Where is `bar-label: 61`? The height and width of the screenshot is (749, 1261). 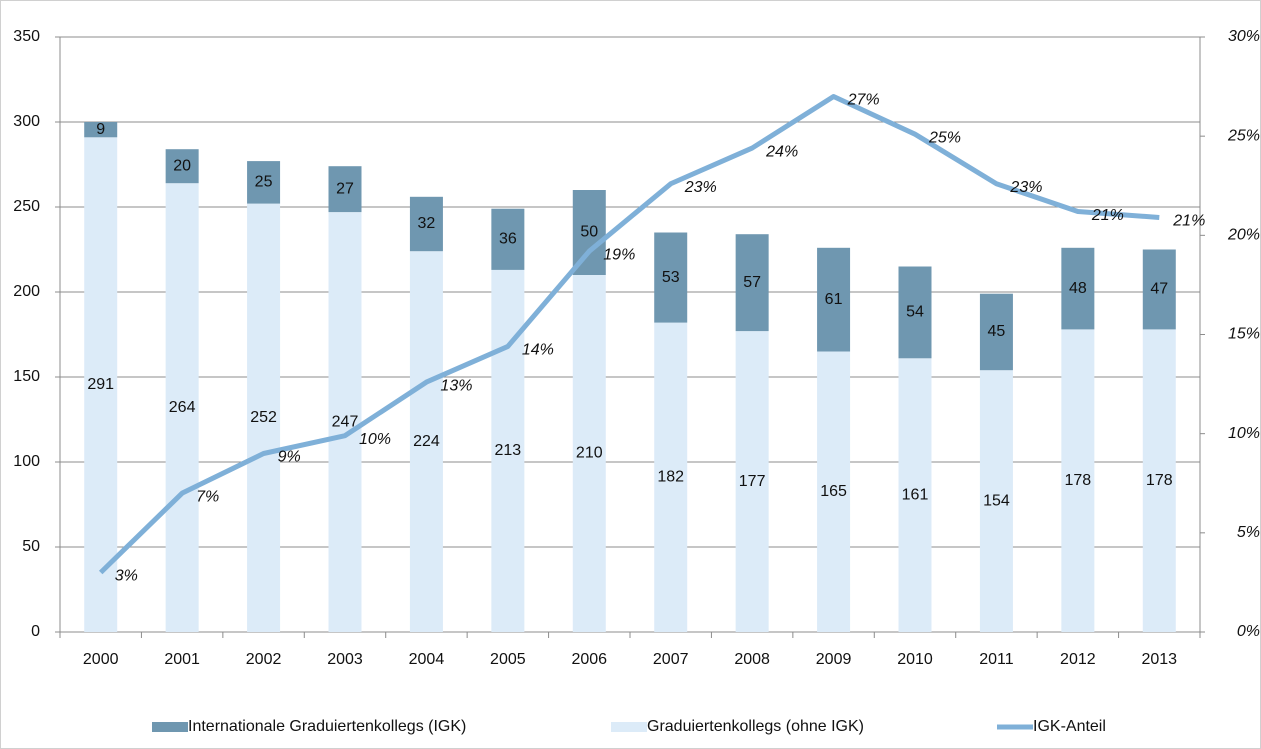
bar-label: 61 is located at coordinates (834, 299).